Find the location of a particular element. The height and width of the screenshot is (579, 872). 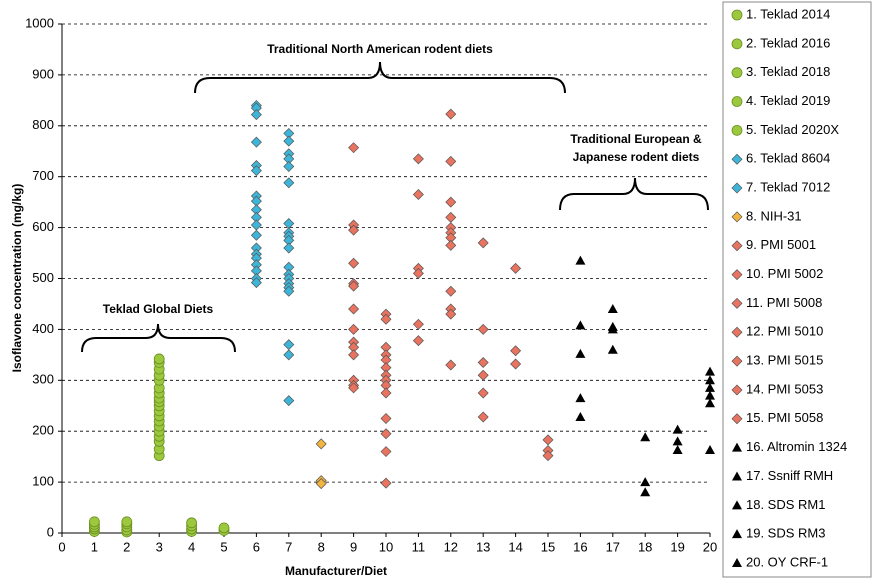

x-tick-label: 5 is located at coordinates (223, 546).